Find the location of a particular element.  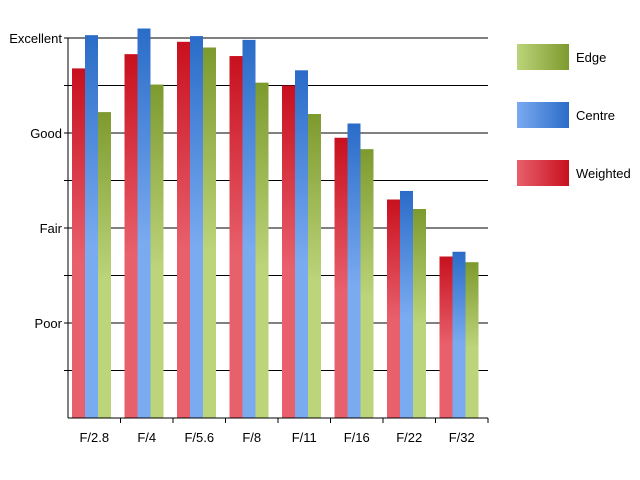

legend-swatch-edge is located at coordinates (543, 57).